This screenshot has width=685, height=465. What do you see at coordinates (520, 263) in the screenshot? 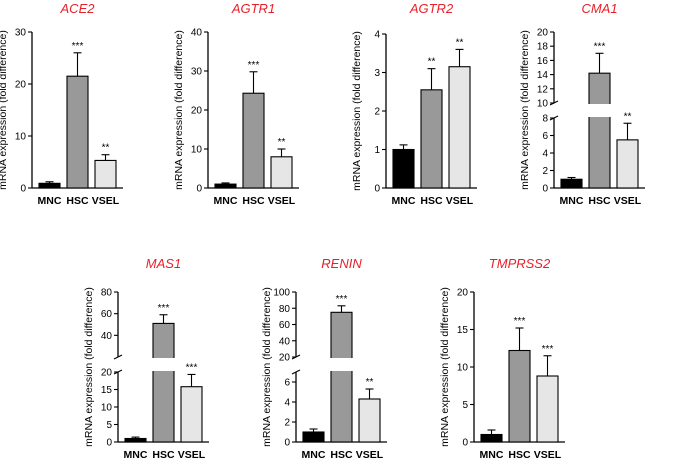
I see `chart-title: TMPRSS2` at bounding box center [520, 263].